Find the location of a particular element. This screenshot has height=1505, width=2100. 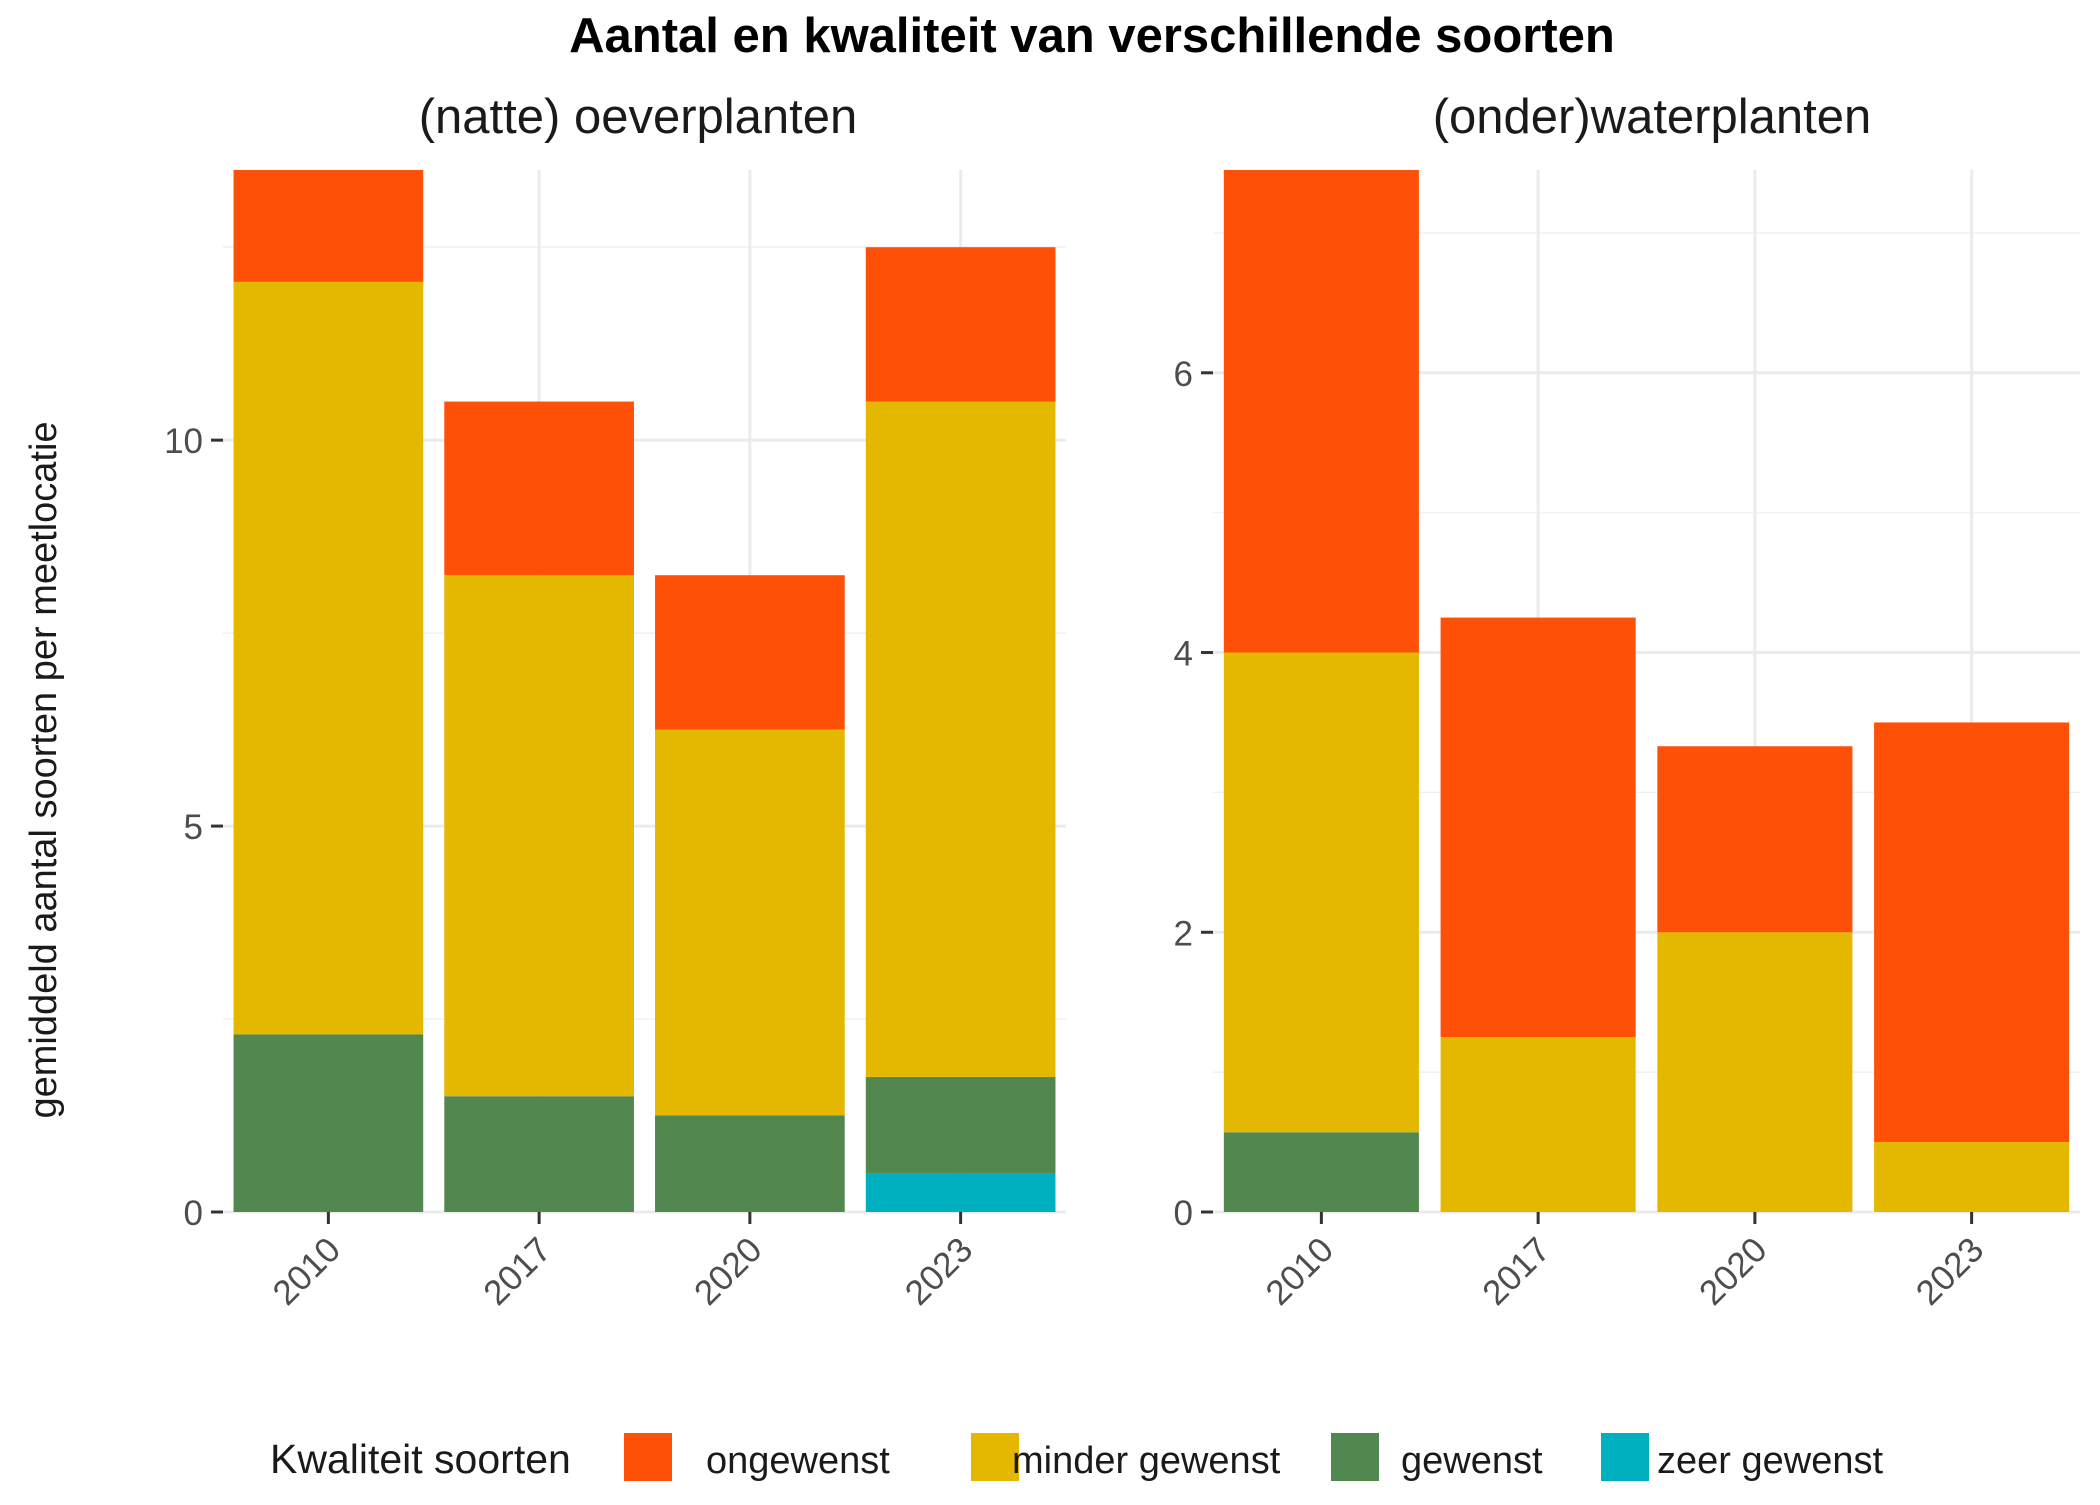

legend-swatch-ongewenst is located at coordinates (648, 1457).